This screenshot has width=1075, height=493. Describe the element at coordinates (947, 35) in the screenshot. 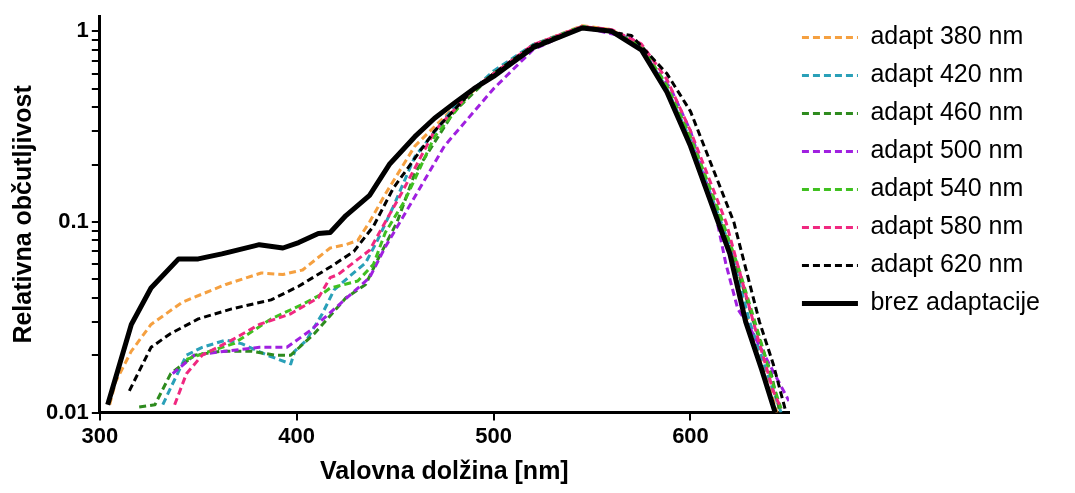

I see `legend-label: adapt 380 nm` at that location.